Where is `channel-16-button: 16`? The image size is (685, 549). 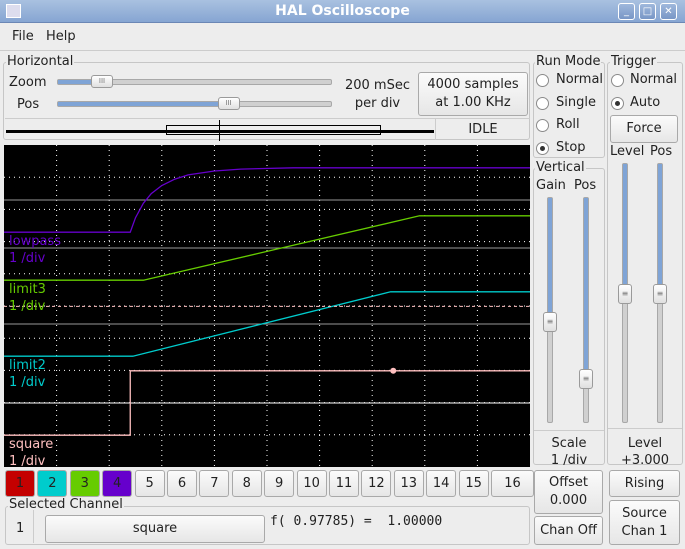 channel-16-button: 16 is located at coordinates (512, 483).